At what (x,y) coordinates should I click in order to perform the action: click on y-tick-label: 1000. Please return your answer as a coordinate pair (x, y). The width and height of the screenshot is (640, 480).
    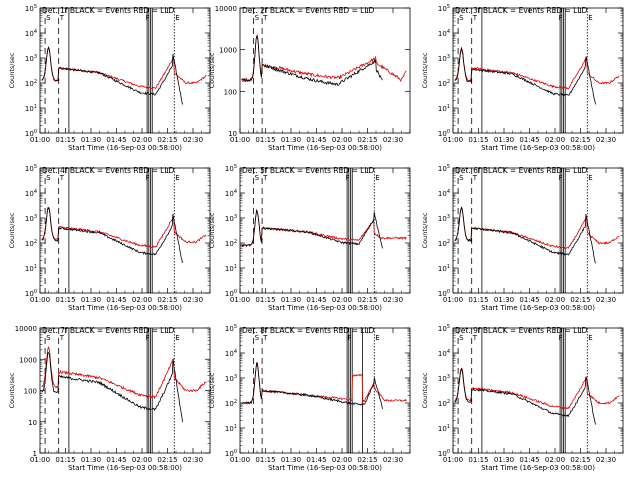
    Looking at the image, I should click on (228, 51).